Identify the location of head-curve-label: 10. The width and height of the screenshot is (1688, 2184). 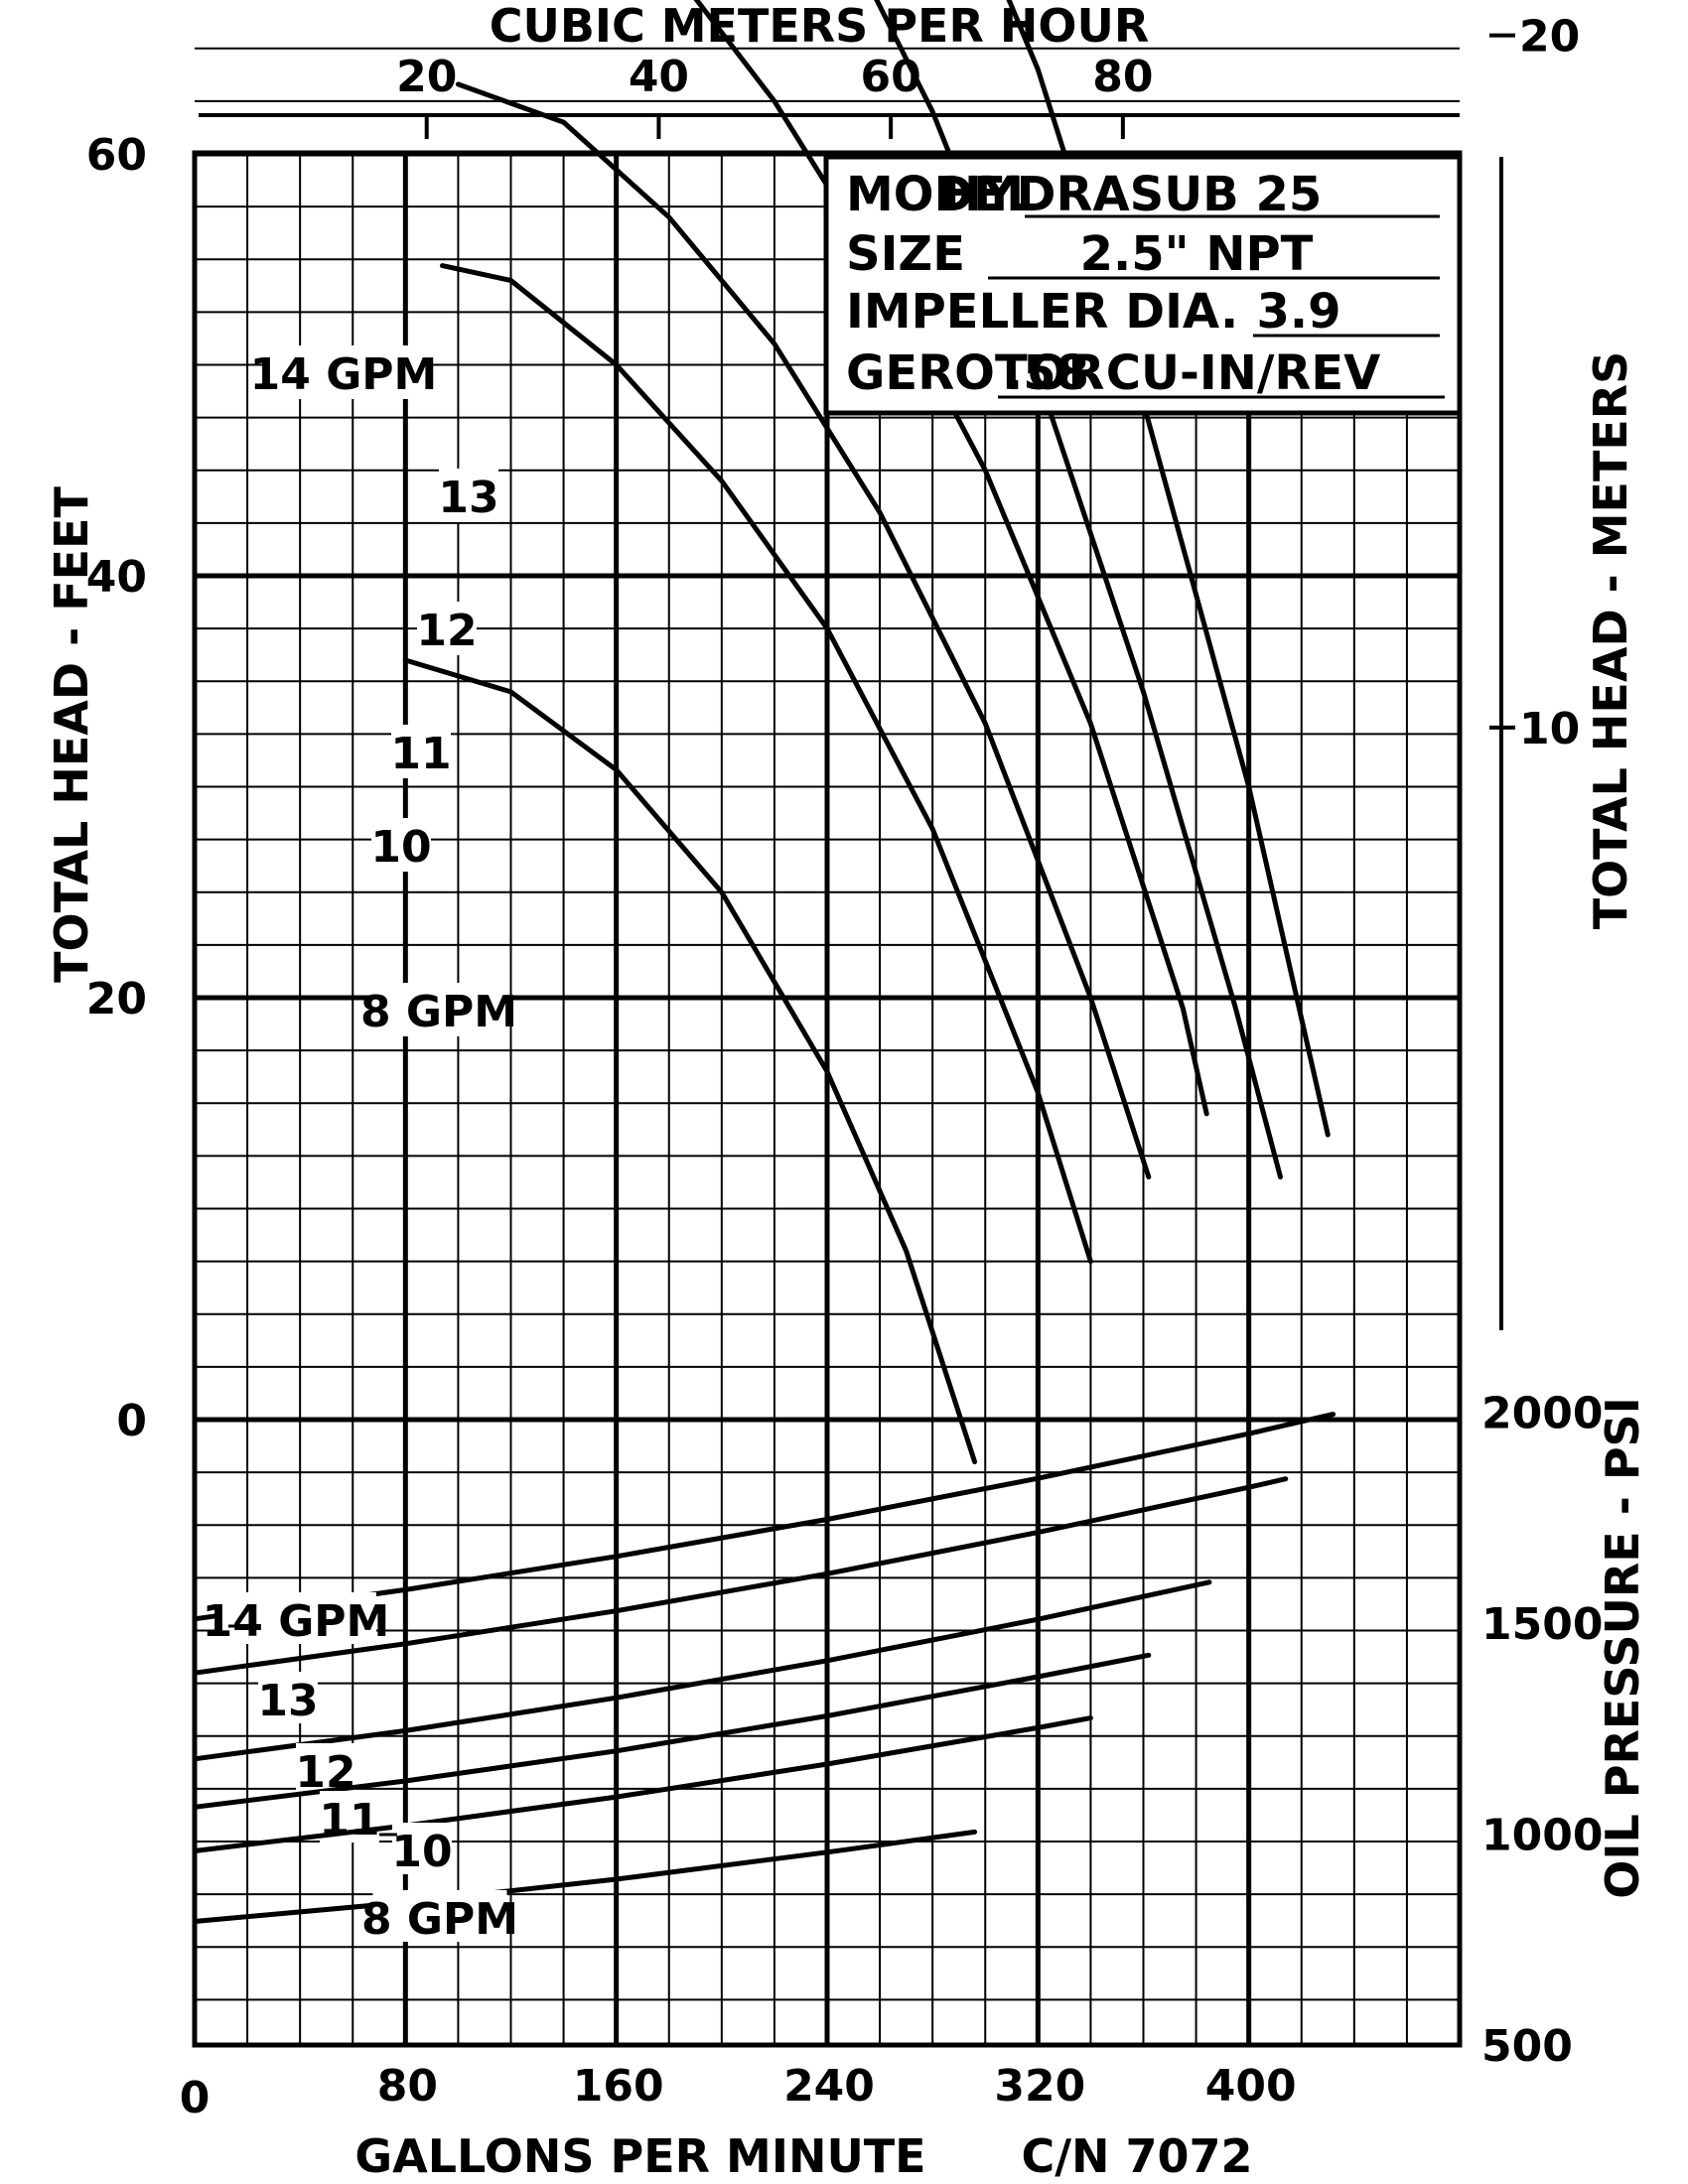
(400, 847).